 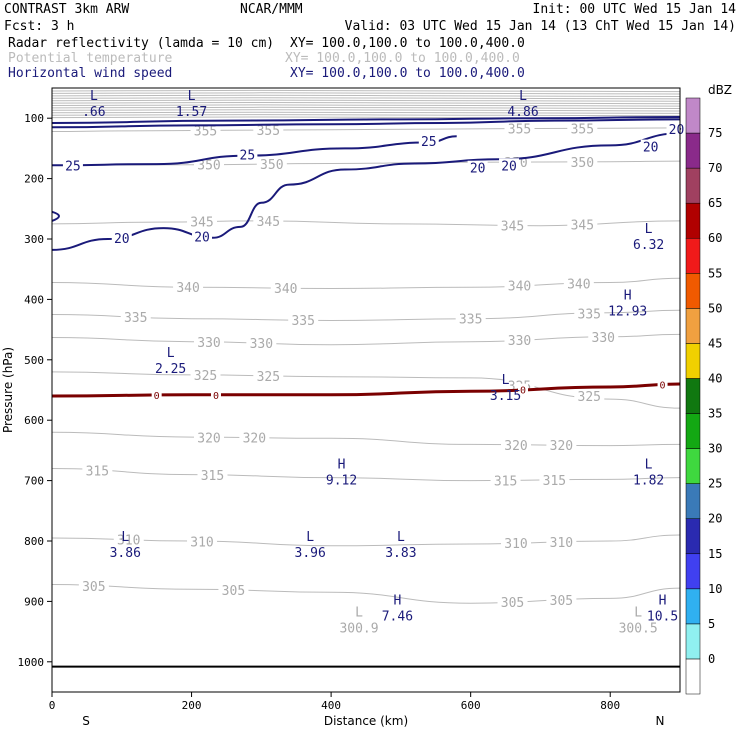 What do you see at coordinates (8, 390) in the screenshot?
I see `y-axis-label: Pressure (hPa)` at bounding box center [8, 390].